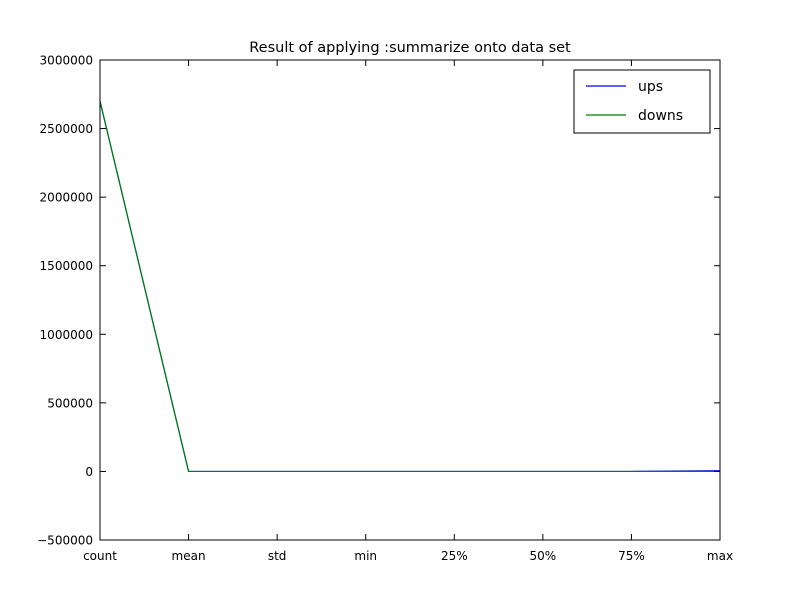 The height and width of the screenshot is (600, 800). Describe the element at coordinates (543, 556) in the screenshot. I see `x-tick-label: 50%` at that location.